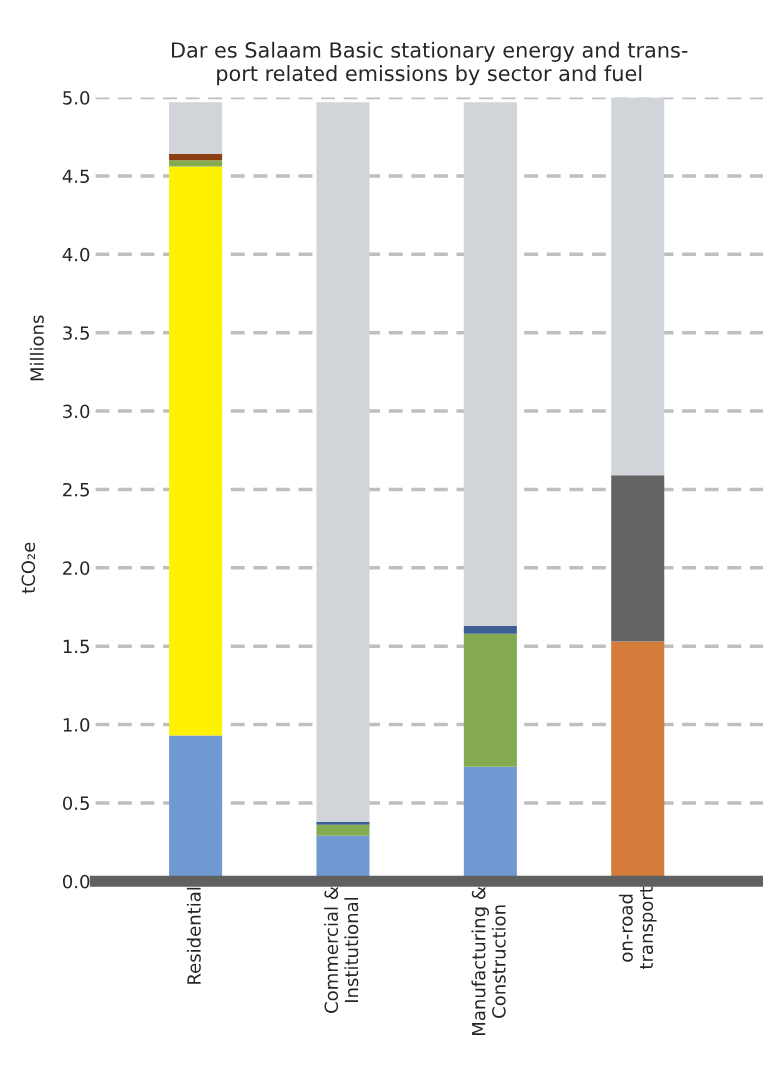  I want to click on x-tick-label: Commercial & Institutional, so click(341, 949).